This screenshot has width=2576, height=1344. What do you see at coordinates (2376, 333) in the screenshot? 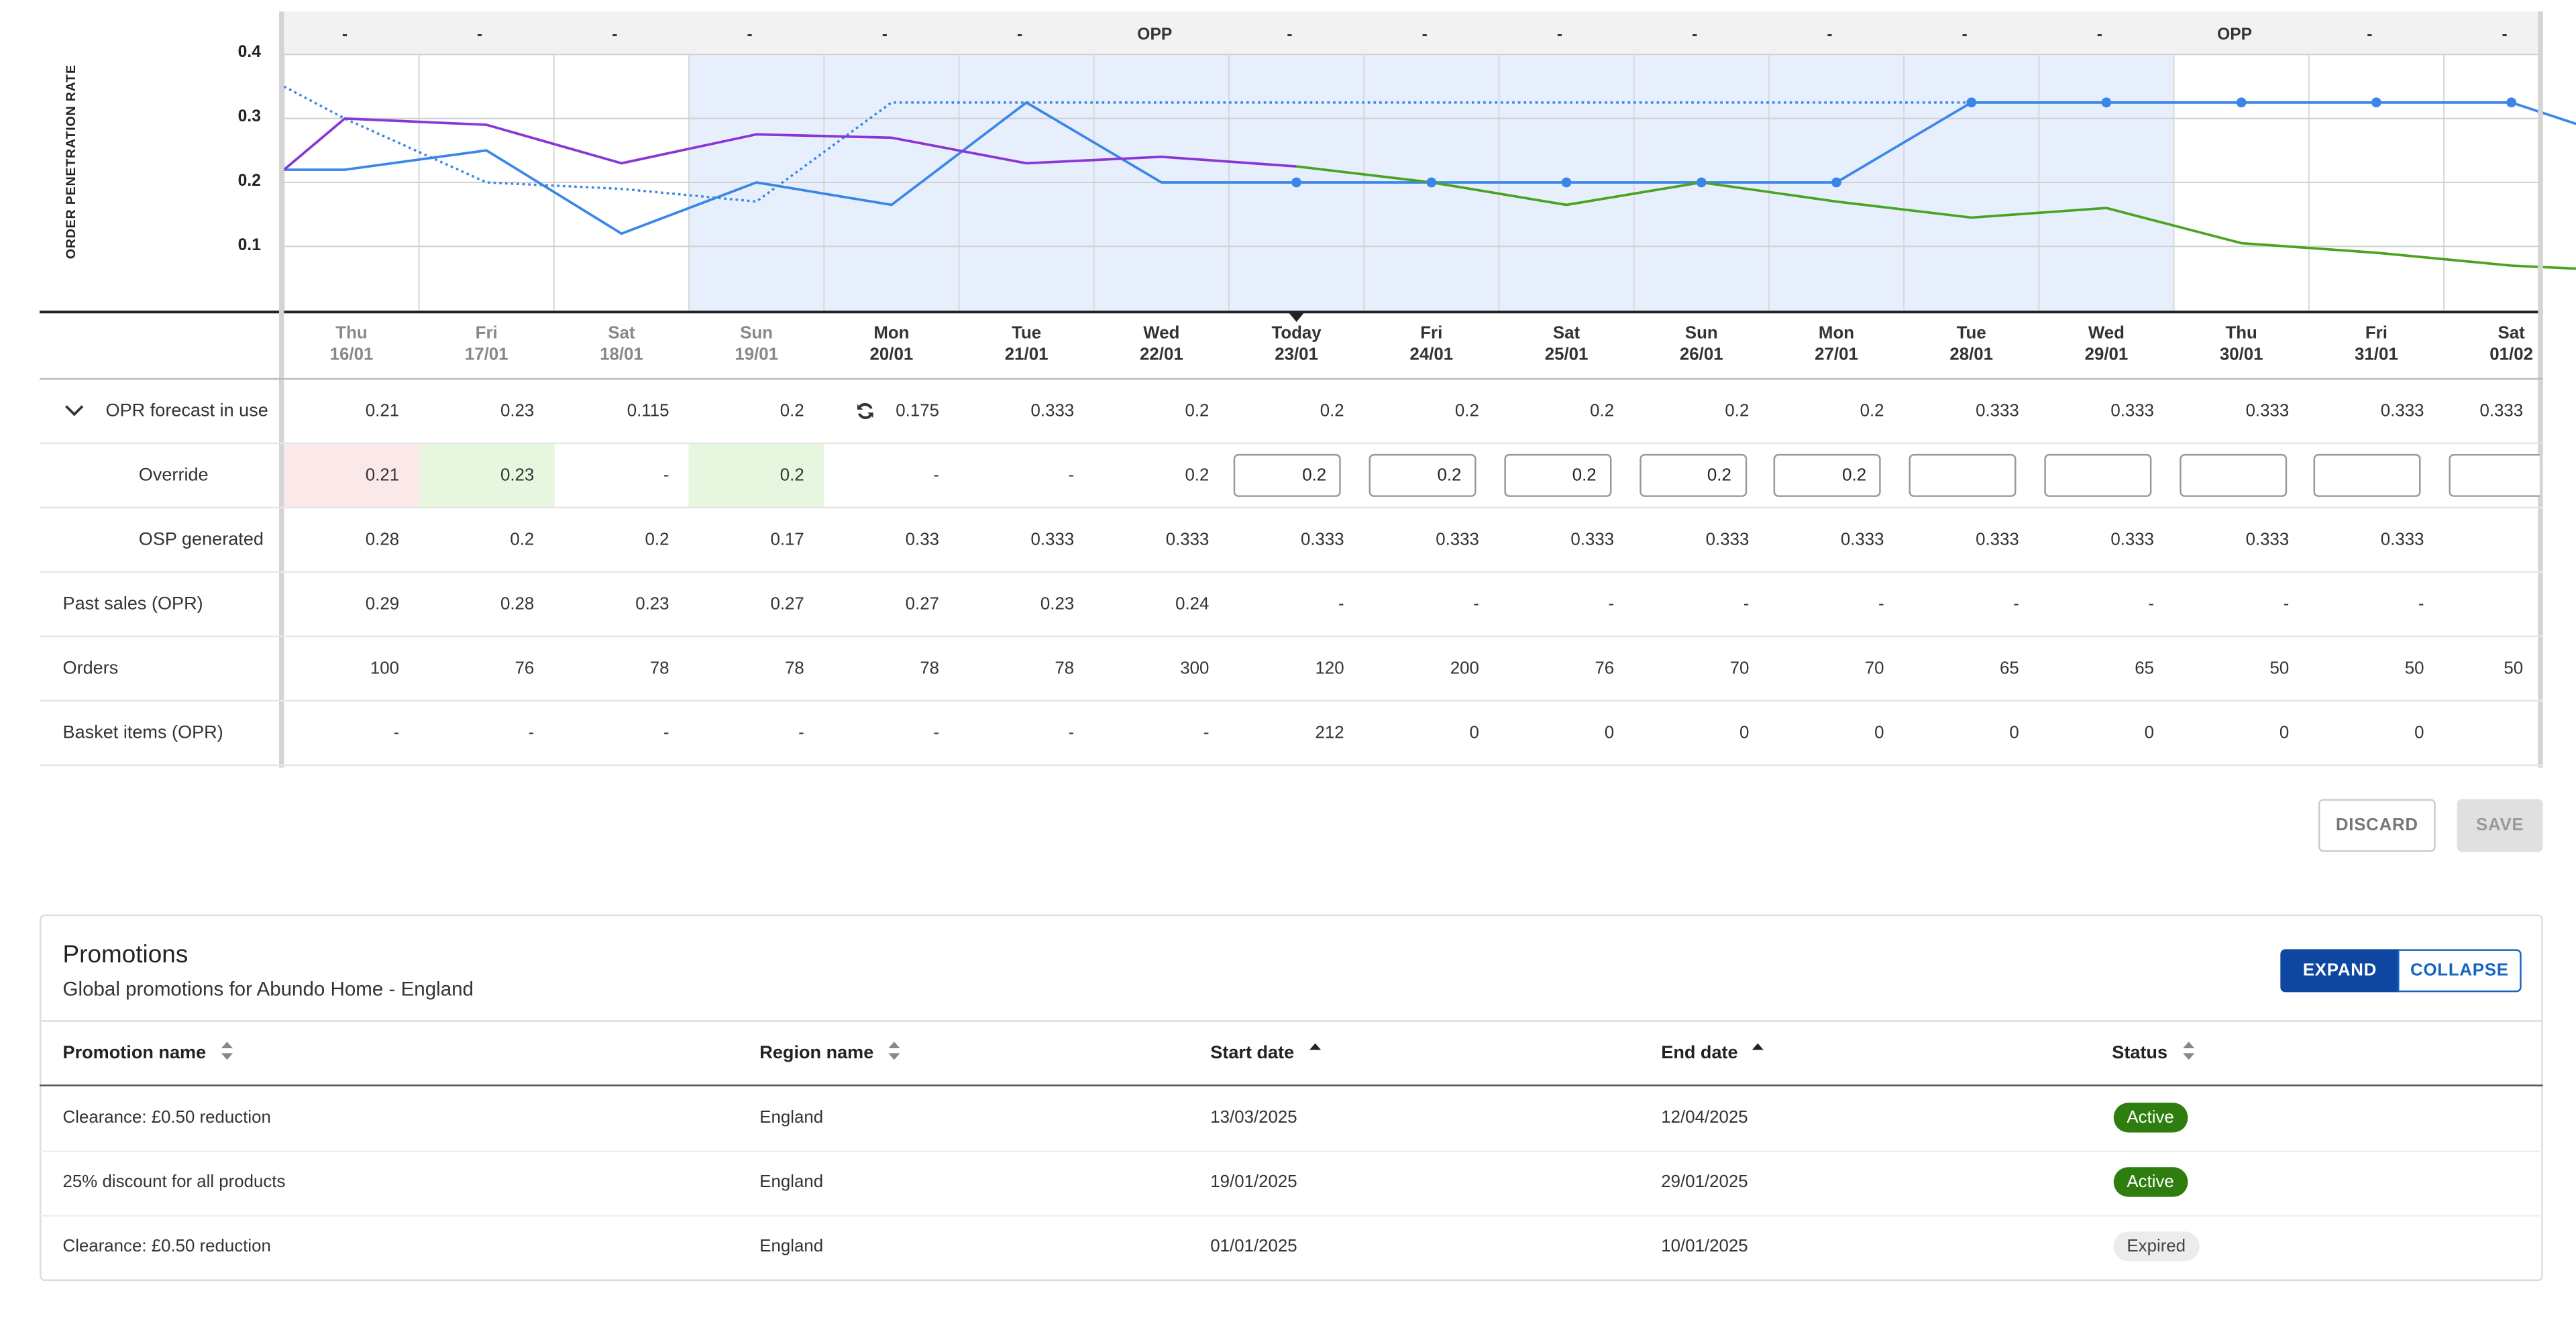
I see `date-day-label: Fri` at bounding box center [2376, 333].